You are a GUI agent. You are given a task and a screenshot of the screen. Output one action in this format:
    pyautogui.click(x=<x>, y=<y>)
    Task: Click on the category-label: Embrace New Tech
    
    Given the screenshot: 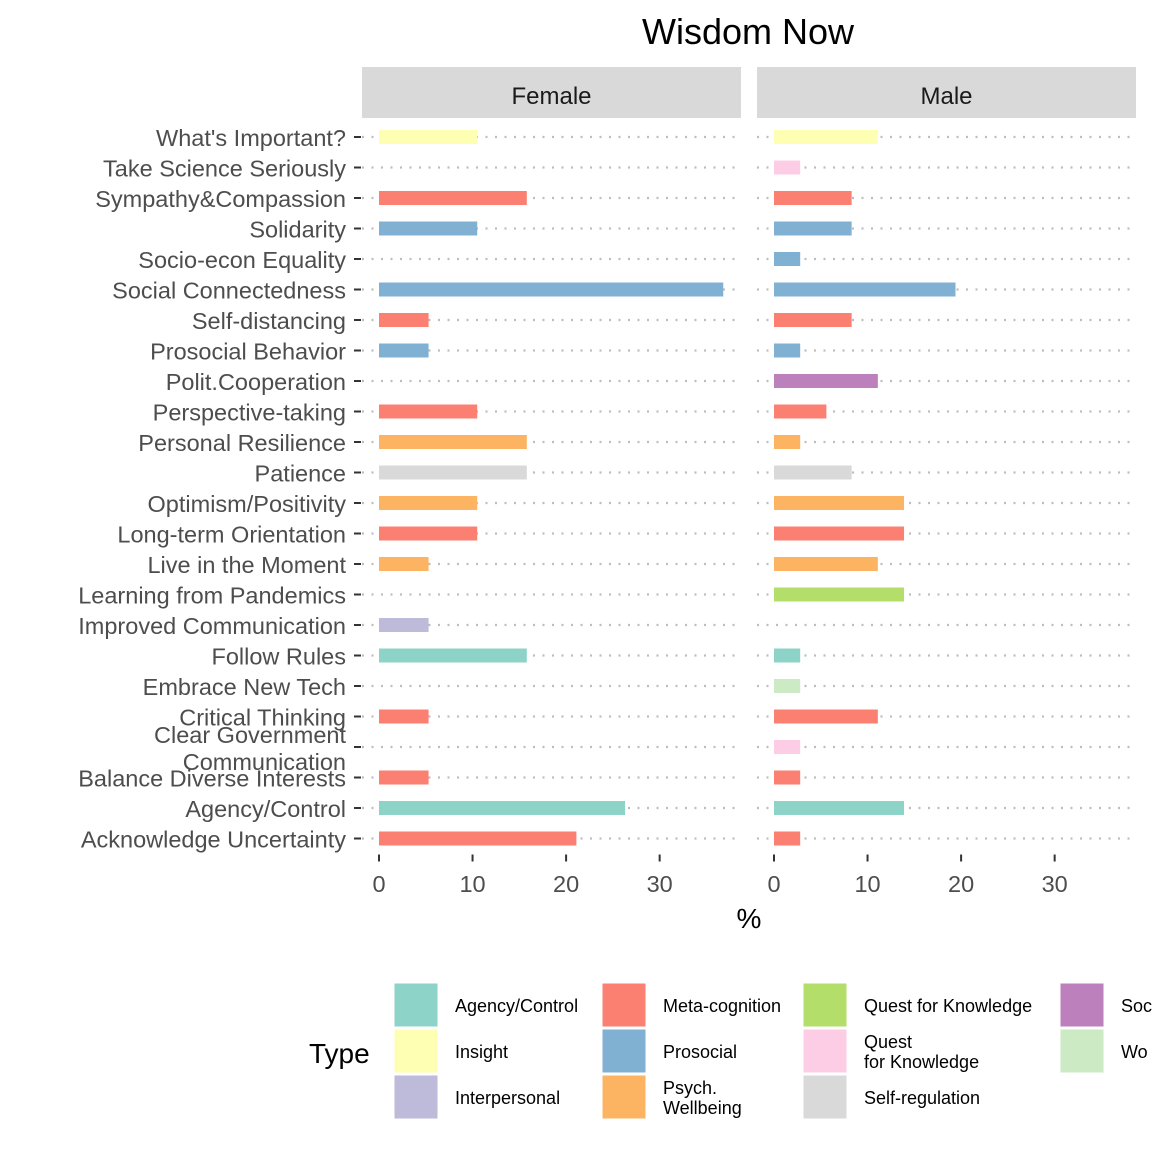 What is the action you would take?
    pyautogui.click(x=244, y=687)
    